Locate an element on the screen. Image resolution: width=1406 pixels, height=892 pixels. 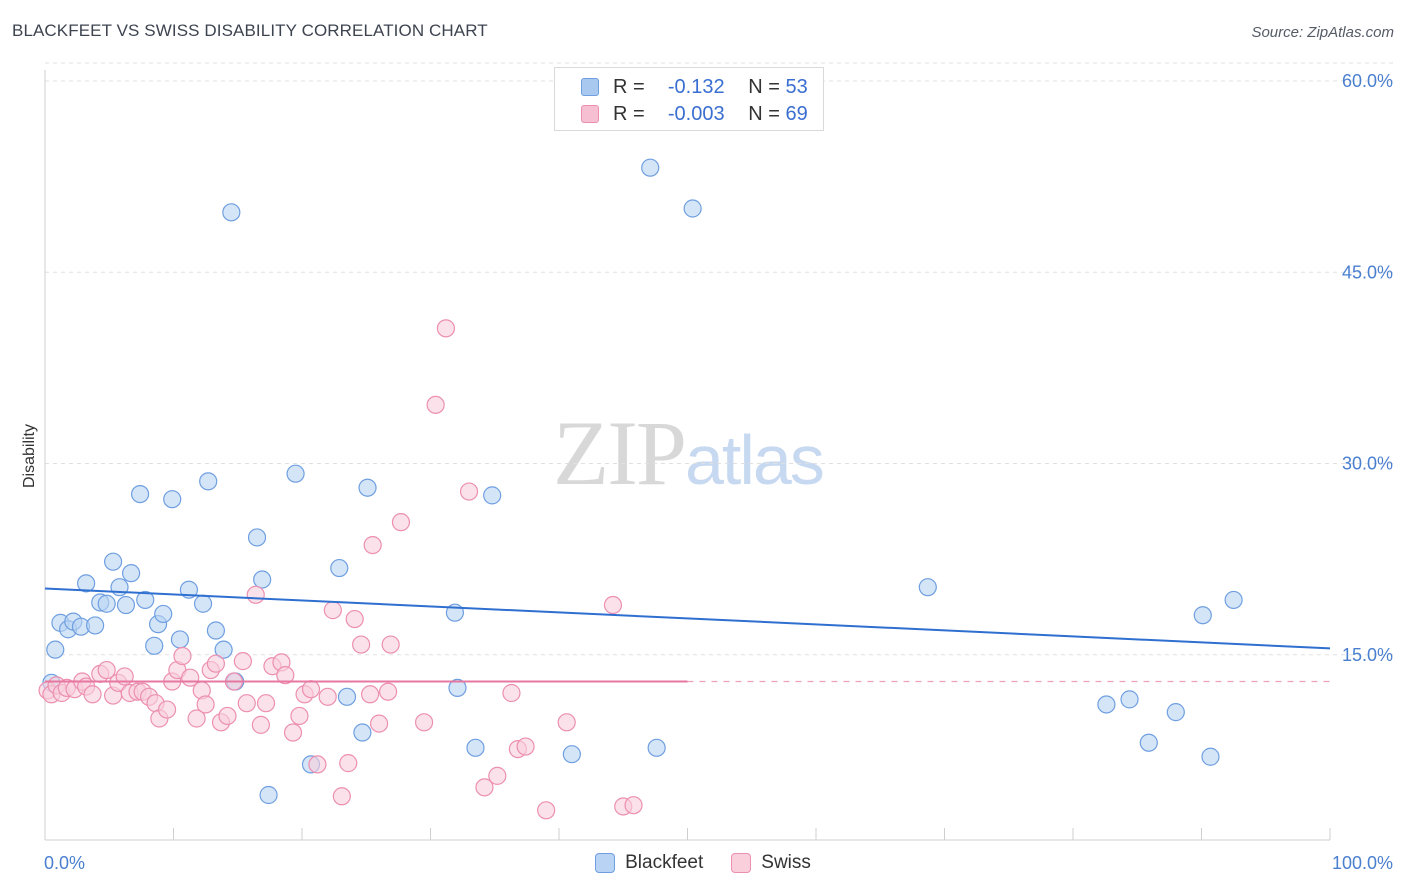
legend-r-value: -0.003 is located at coordinates (696, 113).